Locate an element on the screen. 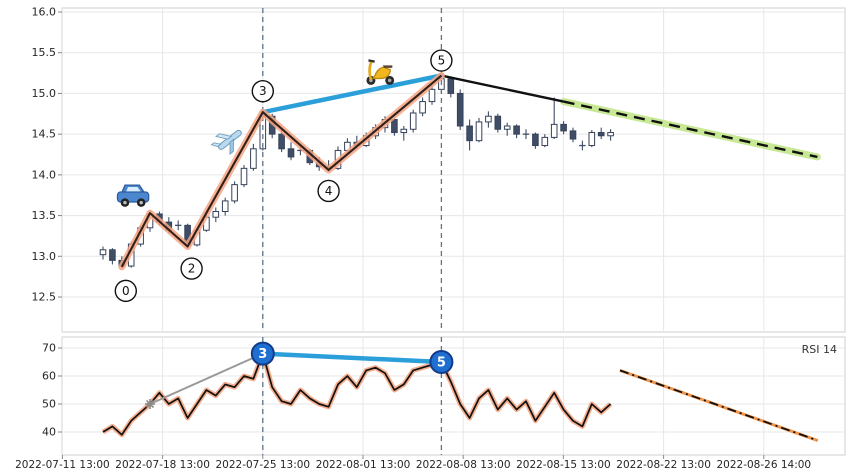  rsi-point-5: 5 is located at coordinates (441, 362).